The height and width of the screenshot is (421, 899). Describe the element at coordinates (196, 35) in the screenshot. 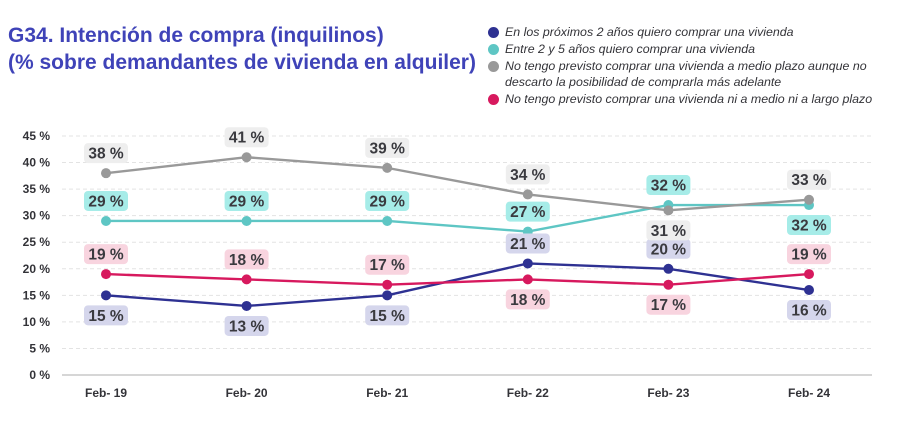

I see `chart-title-line-1: G34. Intención de compra (inquilinos)` at that location.